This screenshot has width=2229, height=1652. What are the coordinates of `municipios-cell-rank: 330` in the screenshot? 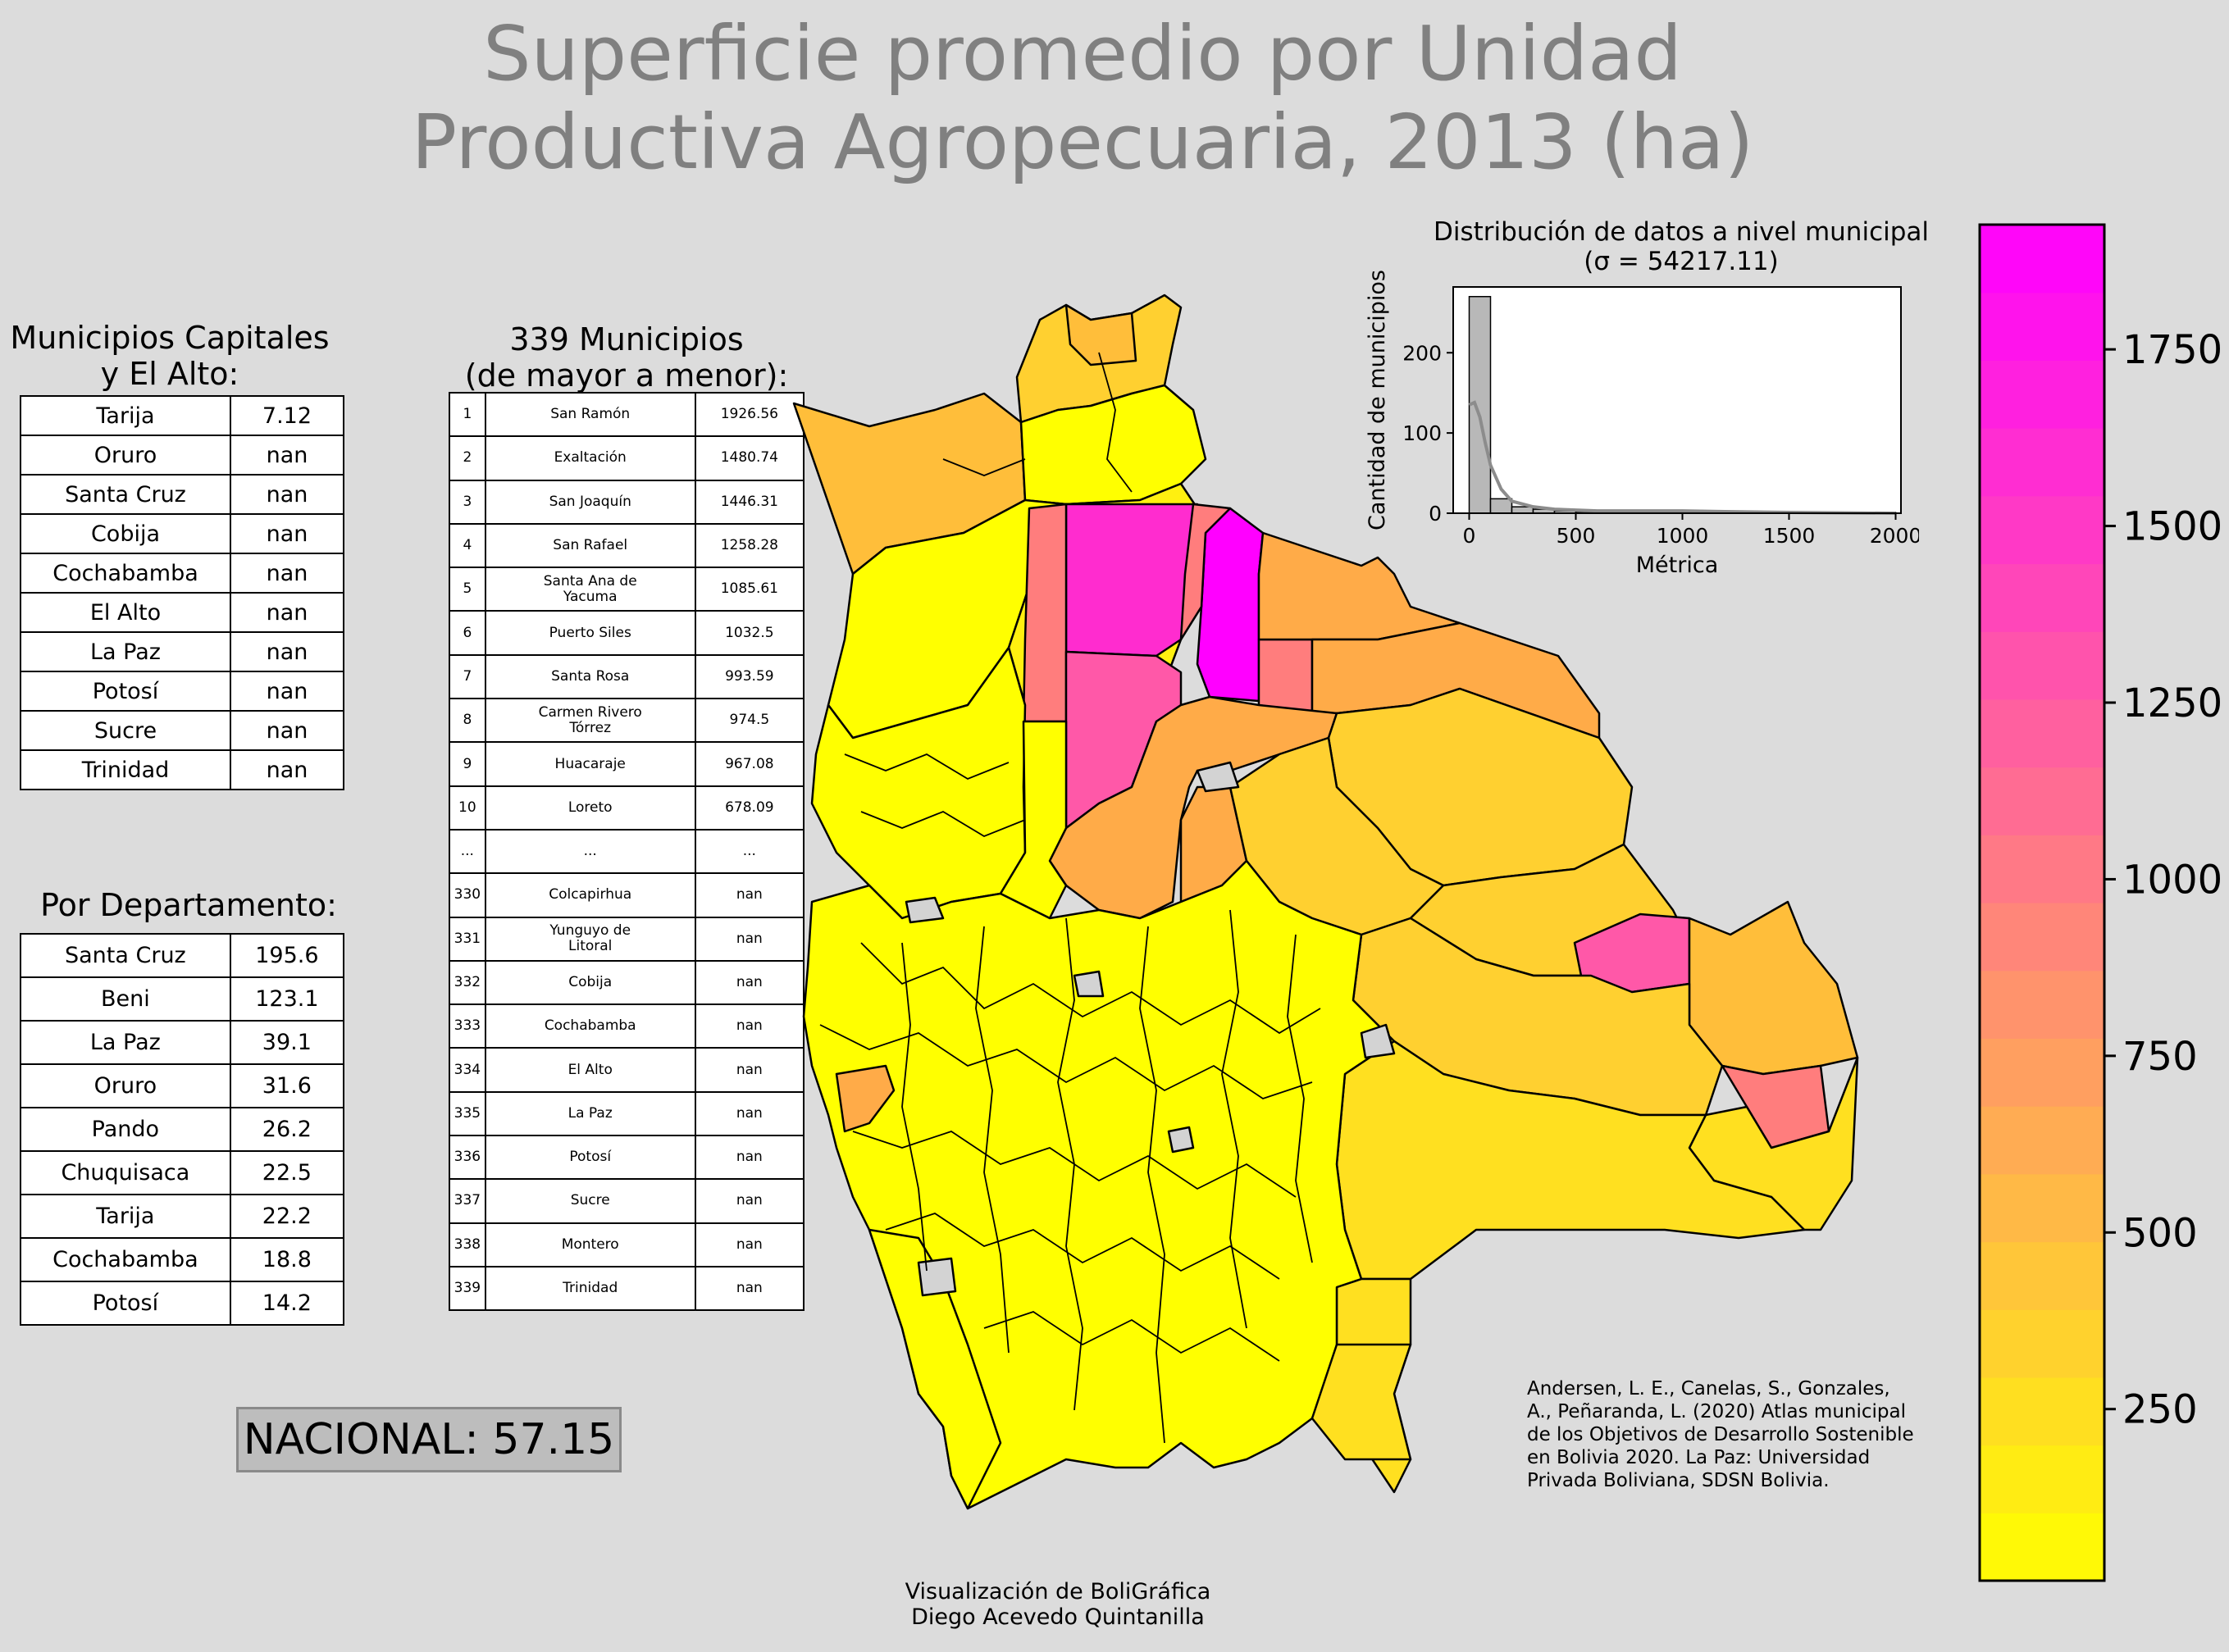 It's located at (467, 895).